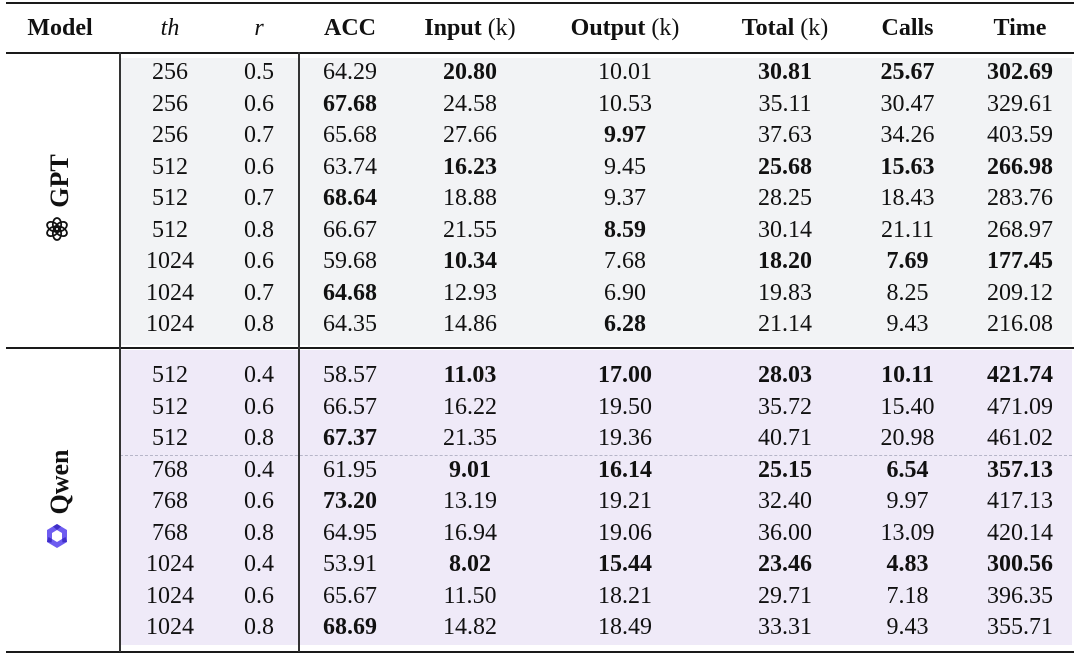 This screenshot has width=1080, height=657. Describe the element at coordinates (785, 532) in the screenshot. I see `cell-total: 36.00` at that location.